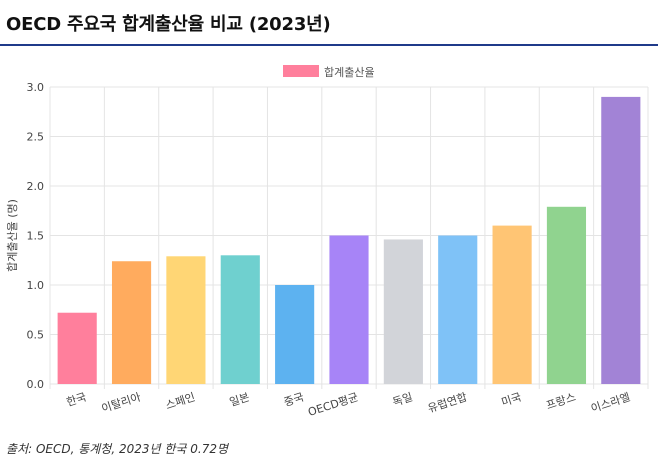  What do you see at coordinates (36, 384) in the screenshot?
I see `y-tick-label: 0.0` at bounding box center [36, 384].